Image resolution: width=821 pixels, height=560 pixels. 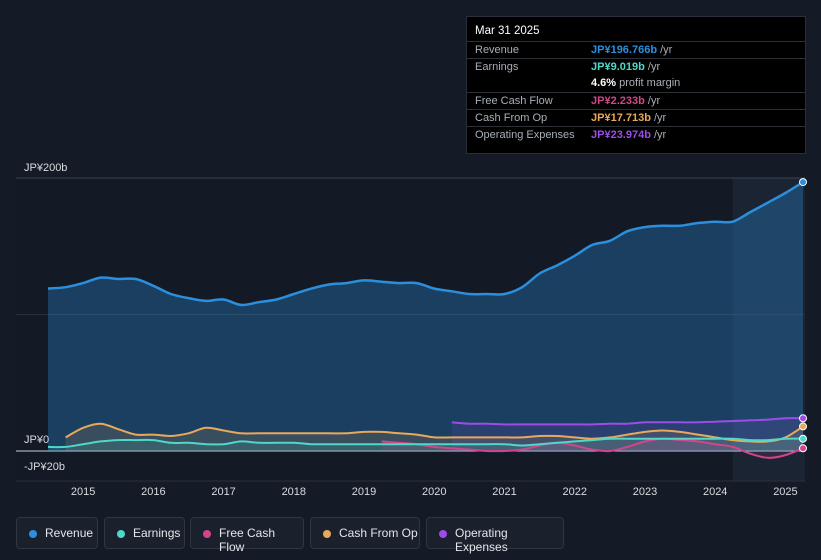 I want to click on legend-label: Earnings, so click(x=157, y=533).